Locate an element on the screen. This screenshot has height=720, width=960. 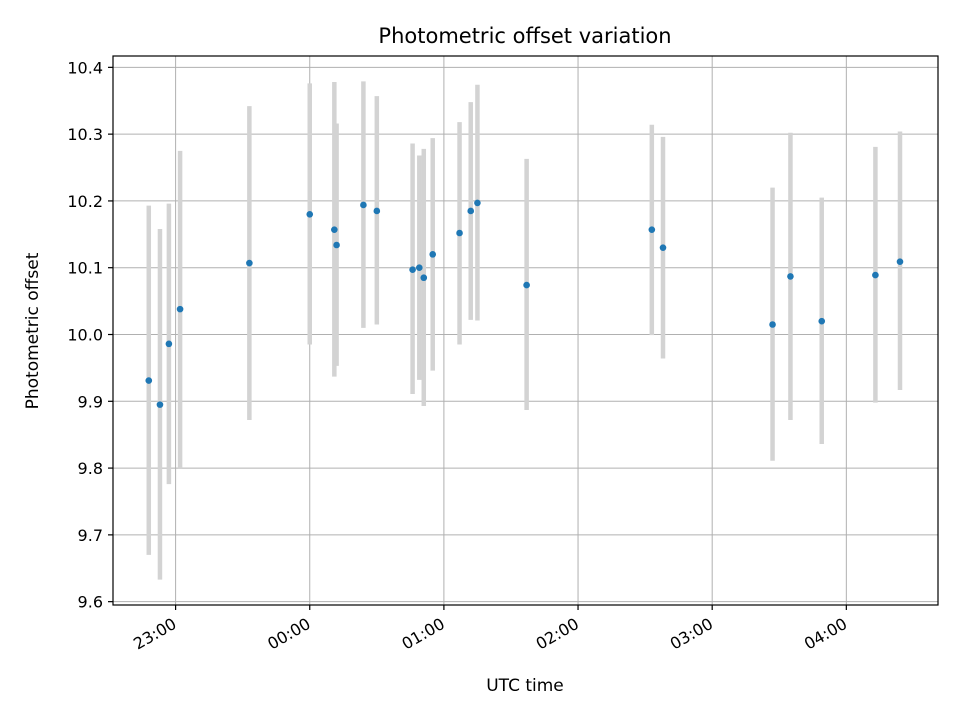
y-tick-label: 10.0 is located at coordinates (85, 335).